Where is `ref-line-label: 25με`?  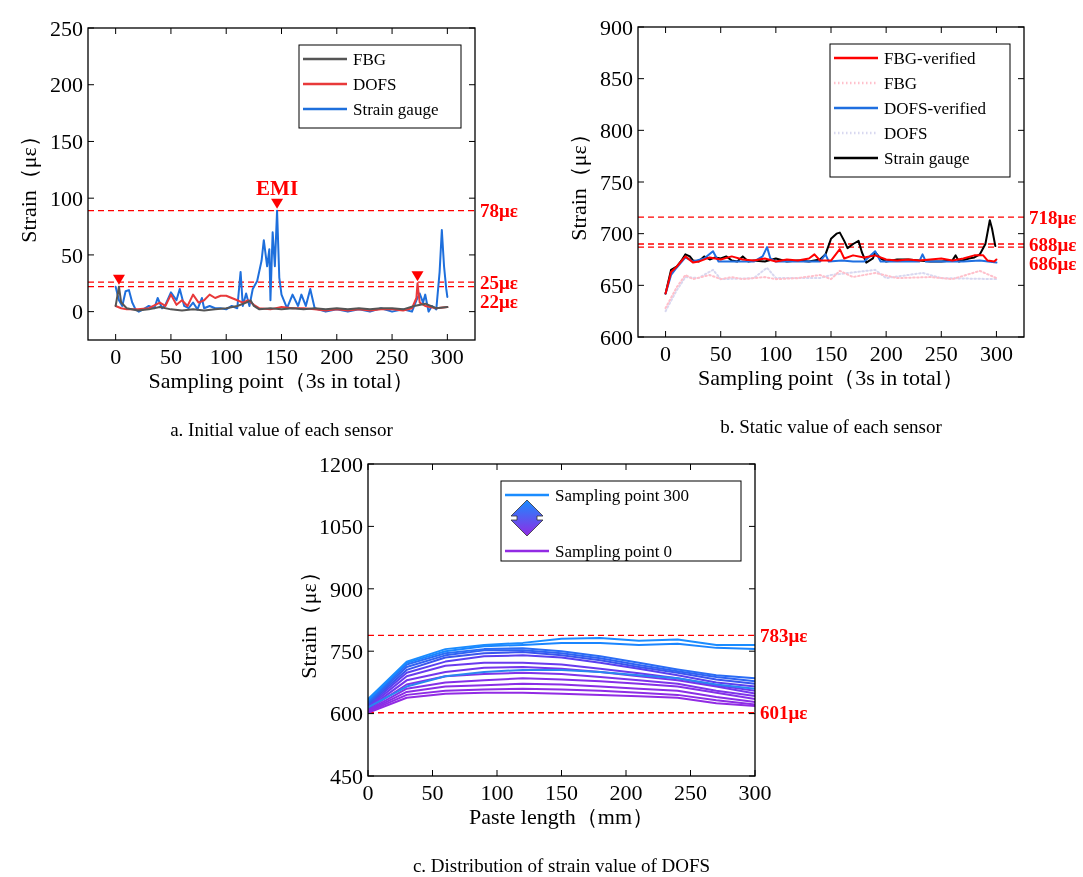
ref-line-label: 25με is located at coordinates (499, 282).